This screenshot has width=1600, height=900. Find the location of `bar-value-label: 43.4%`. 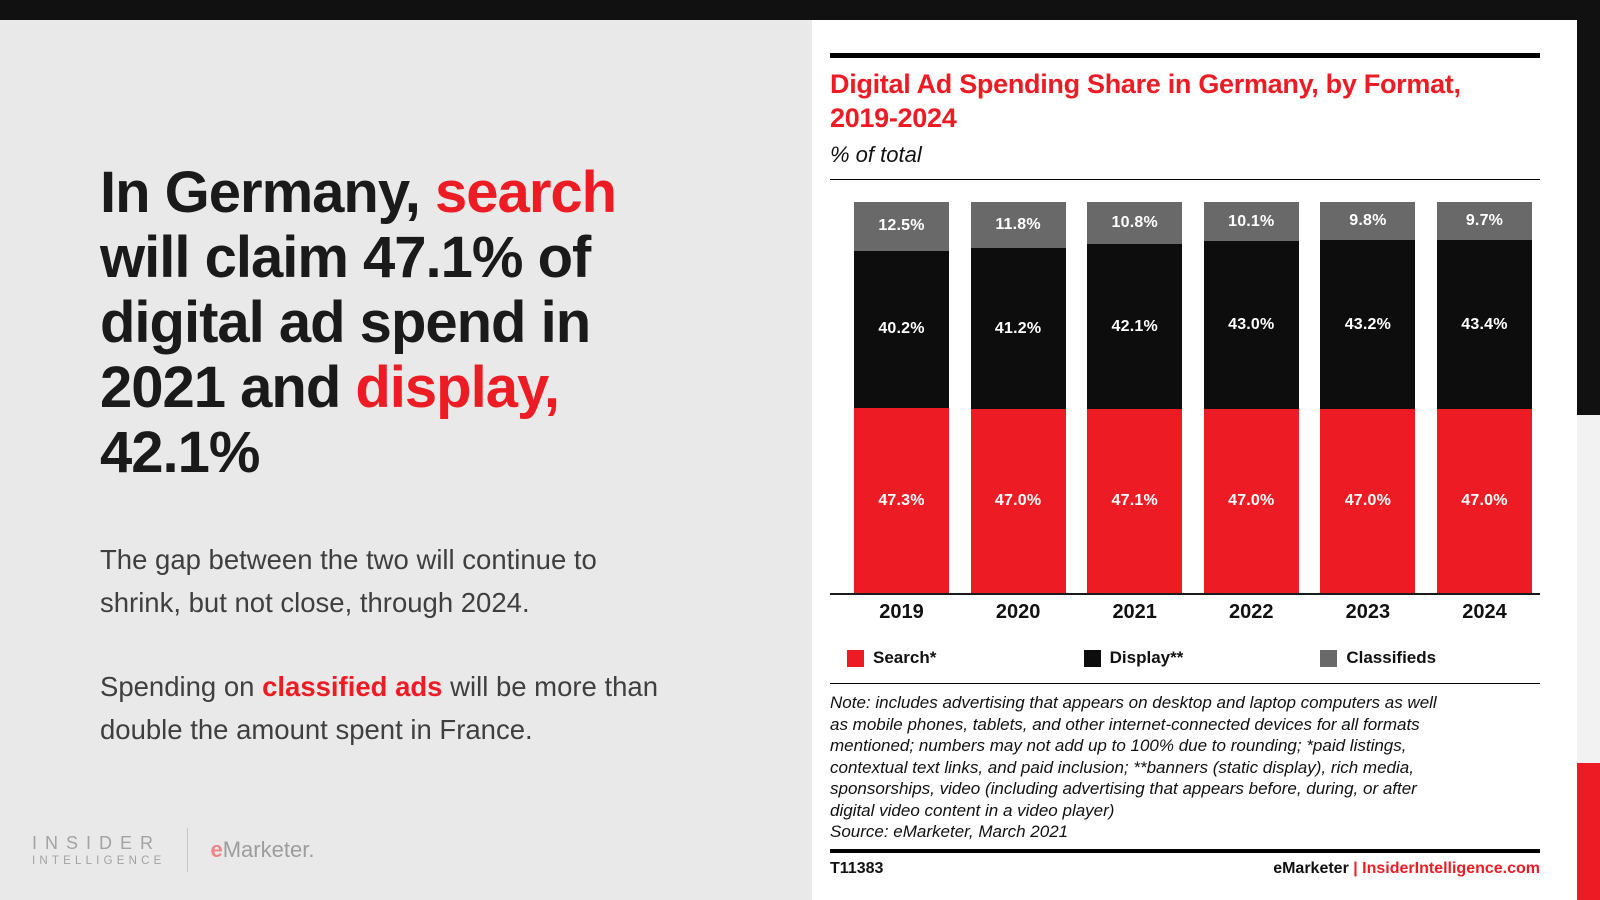

bar-value-label: 43.4% is located at coordinates (1484, 324).